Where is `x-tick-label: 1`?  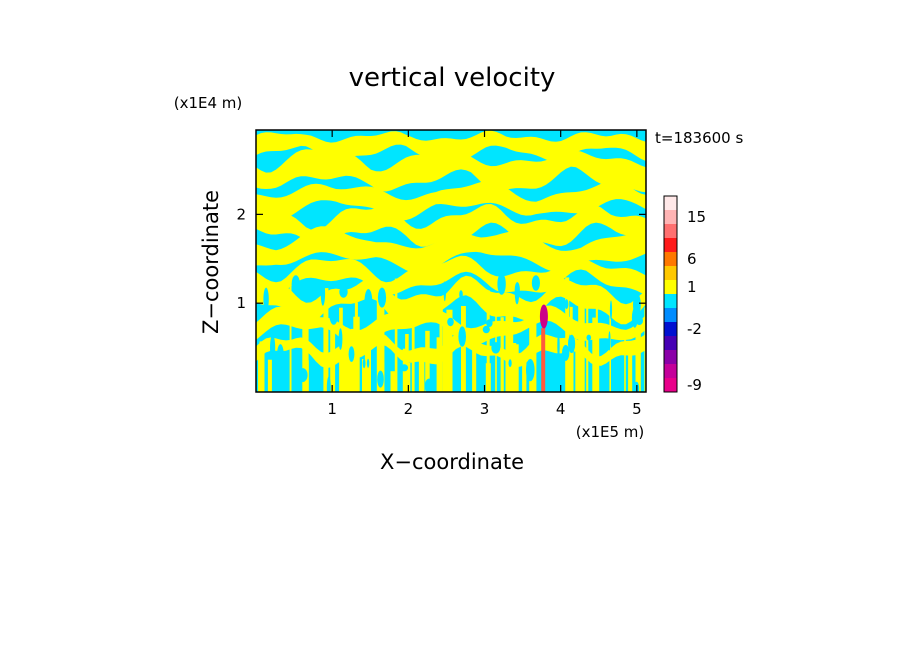
x-tick-label: 1 is located at coordinates (332, 409).